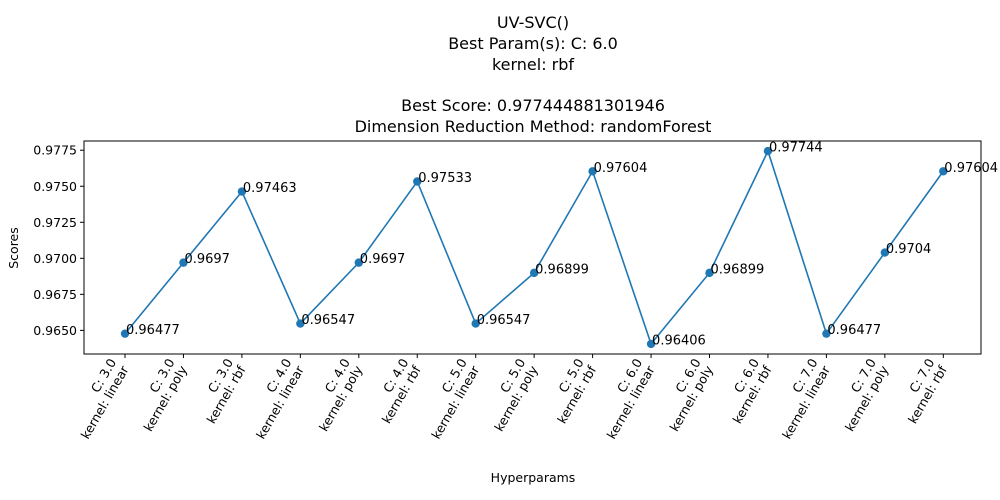  What do you see at coordinates (55, 222) in the screenshot?
I see `y-tick-label: 0.9725` at bounding box center [55, 222].